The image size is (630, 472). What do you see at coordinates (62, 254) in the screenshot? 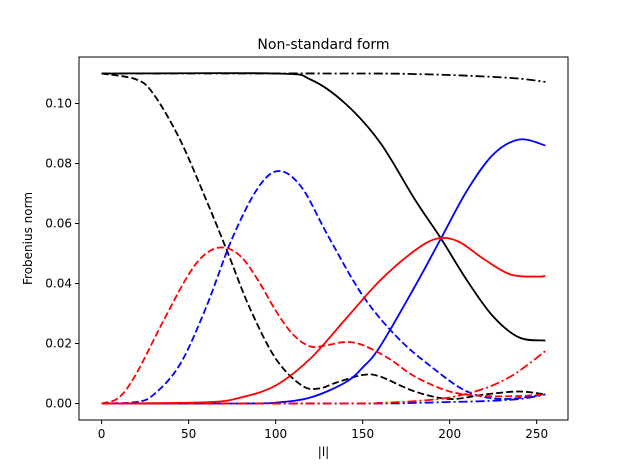
I see `y-axis: 0.00 0.02 0.04 0.06 0.08 0.10` at bounding box center [62, 254].